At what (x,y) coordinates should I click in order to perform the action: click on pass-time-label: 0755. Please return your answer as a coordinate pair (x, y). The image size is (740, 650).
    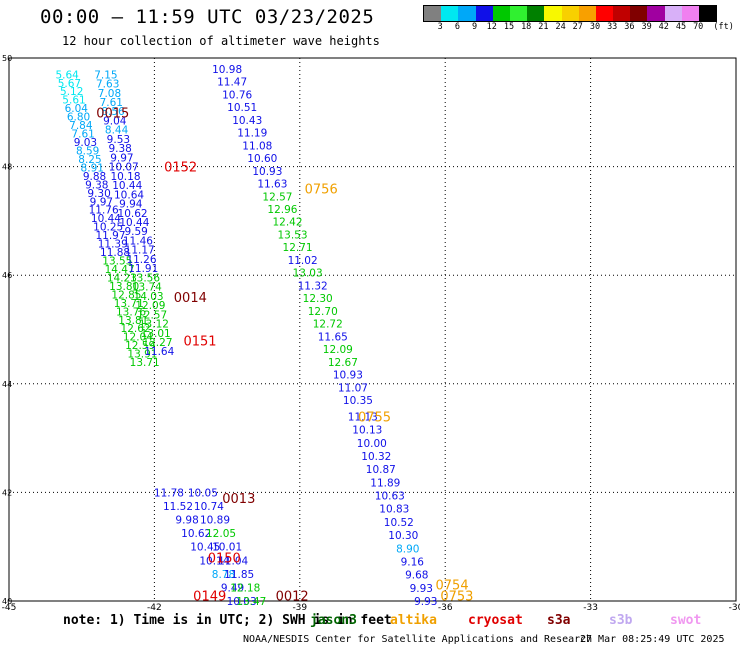
    Looking at the image, I should click on (374, 417).